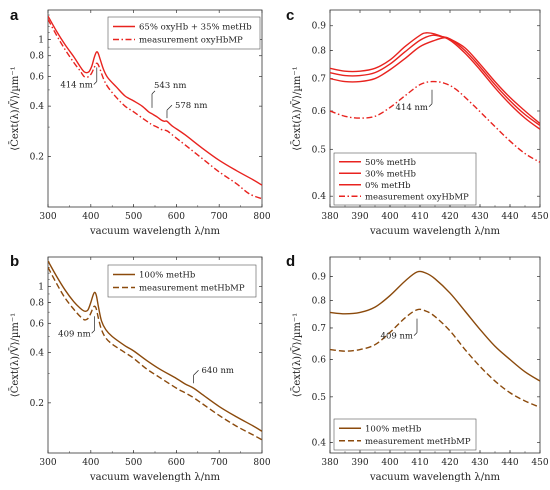 This screenshot has height=490, width=550. What do you see at coordinates (195, 28) in the screenshot?
I see `legend-label: 65% oxyHb + 35% metHb` at bounding box center [195, 28].